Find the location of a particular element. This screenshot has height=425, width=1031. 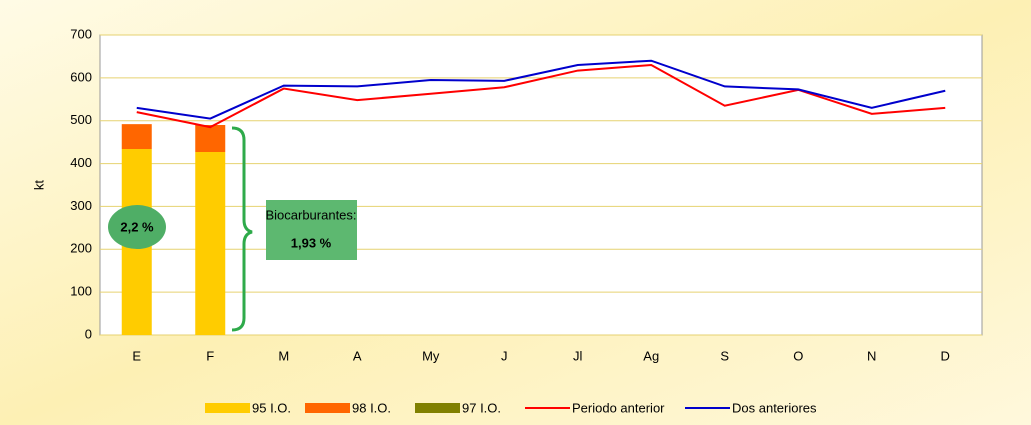

x-tick-label: D is located at coordinates (945, 355).